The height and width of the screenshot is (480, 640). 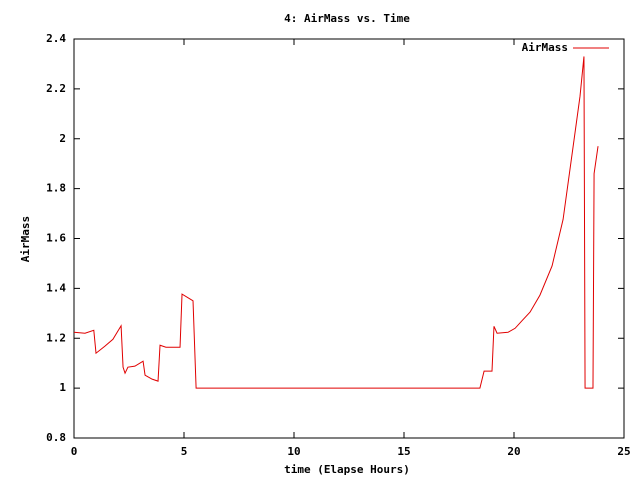 What do you see at coordinates (56, 337) in the screenshot?
I see `y-tick-label: 1.2` at bounding box center [56, 337].